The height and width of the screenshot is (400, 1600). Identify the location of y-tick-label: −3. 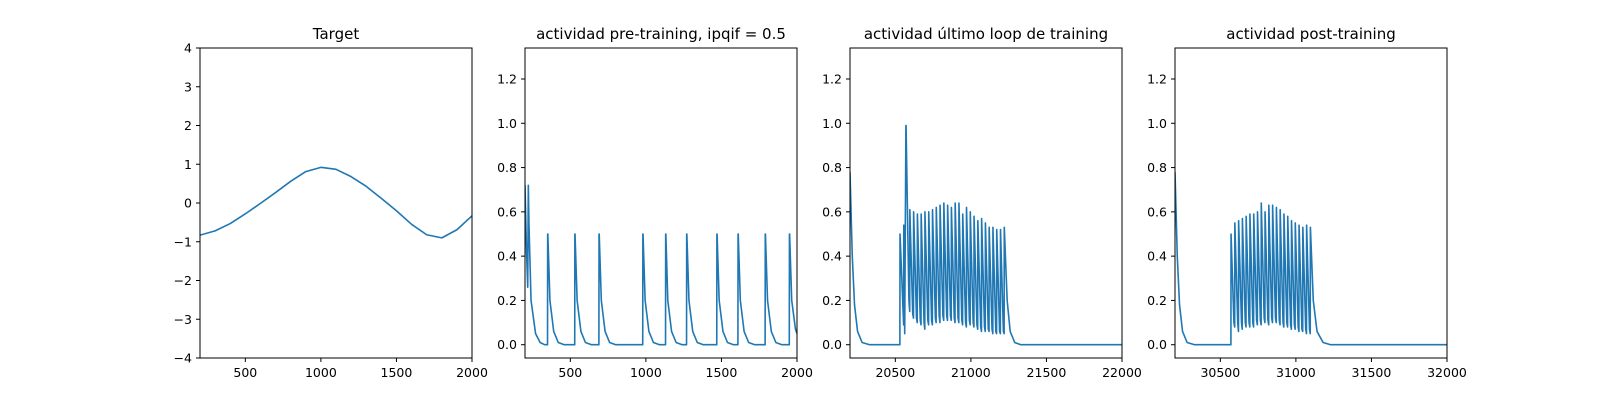
(183, 319).